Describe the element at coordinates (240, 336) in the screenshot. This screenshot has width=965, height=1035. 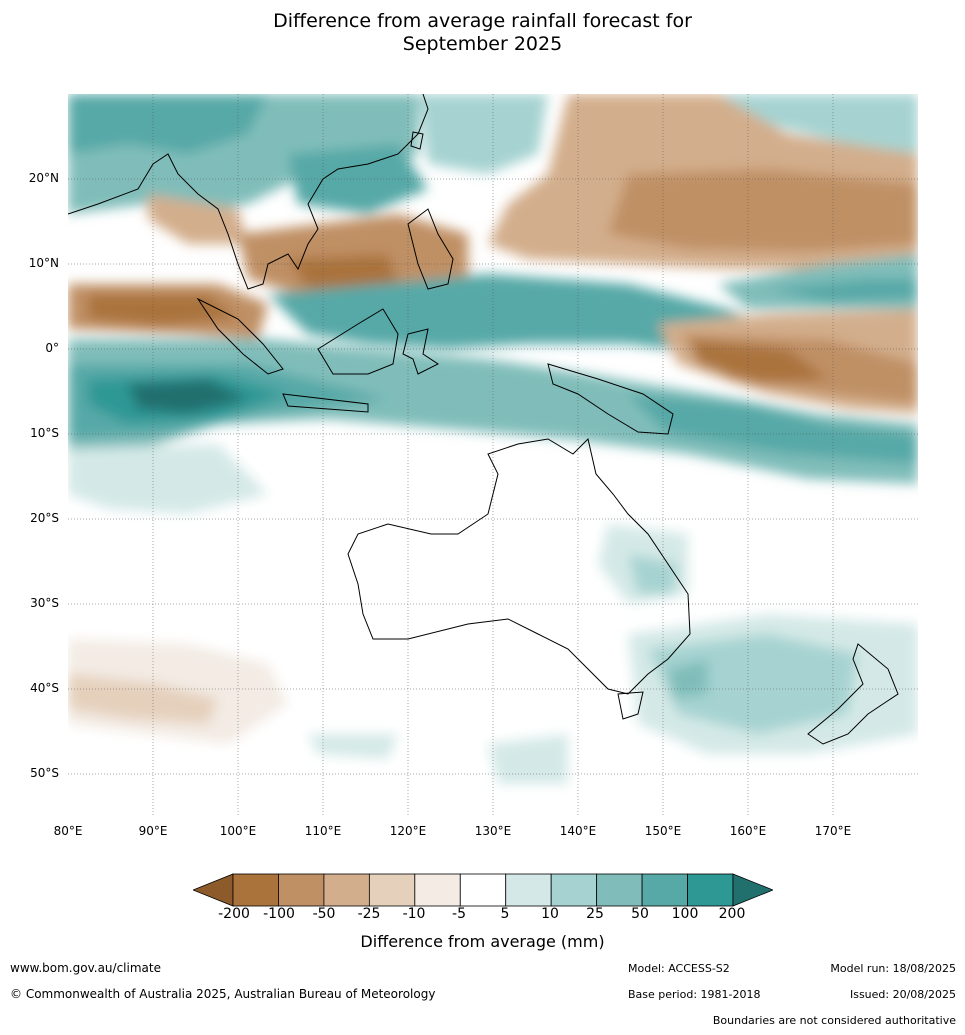
I see `sumatra-outline` at that location.